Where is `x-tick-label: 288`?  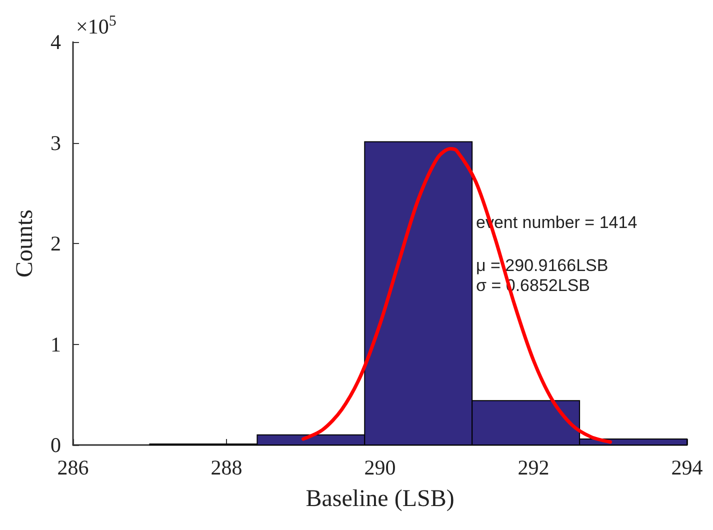
x-tick-label: 288 is located at coordinates (226, 468).